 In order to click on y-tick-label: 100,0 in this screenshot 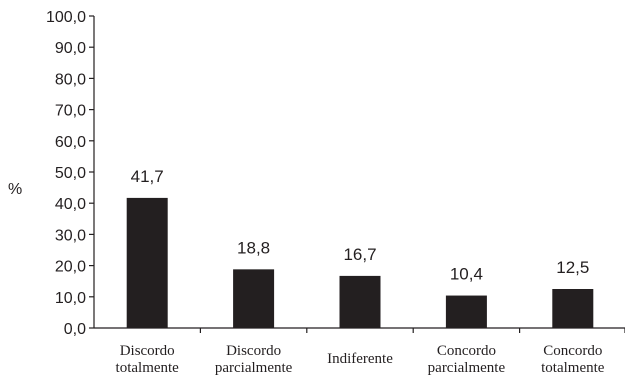, I will do `click(66, 17)`.